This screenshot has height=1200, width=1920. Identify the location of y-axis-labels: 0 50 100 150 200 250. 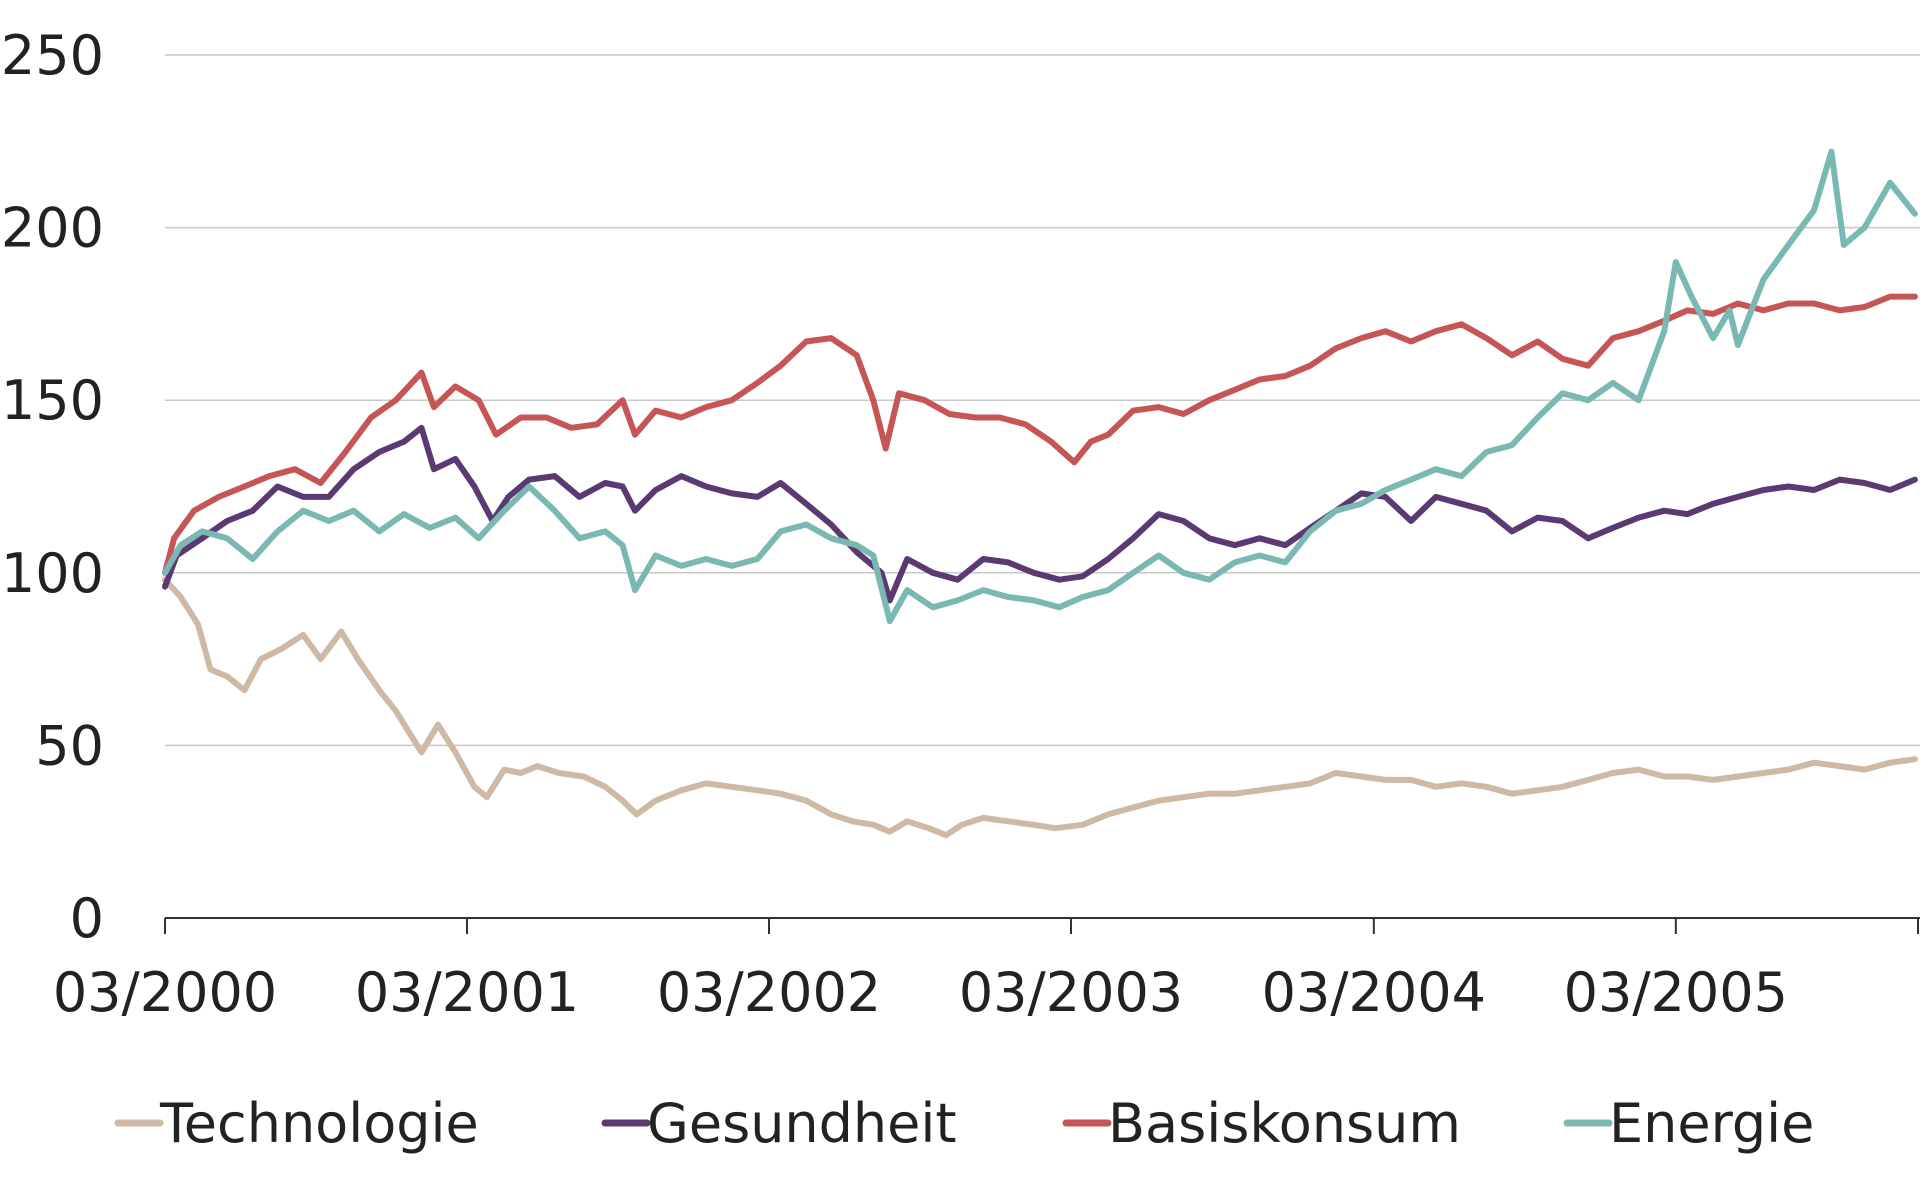
(52, 487).